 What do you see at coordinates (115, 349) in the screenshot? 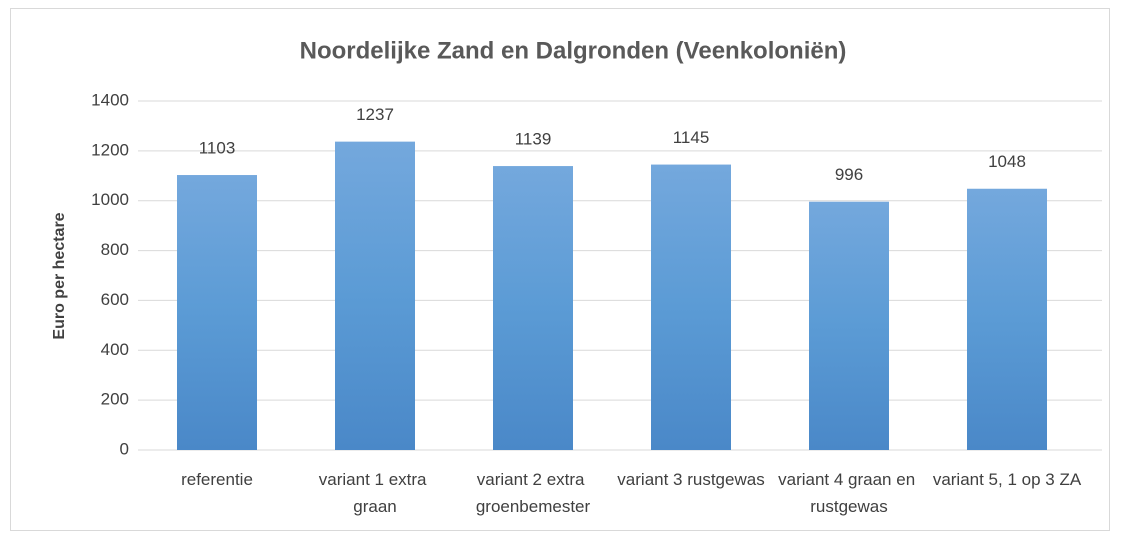
I see `y-tick-label: 400` at bounding box center [115, 349].